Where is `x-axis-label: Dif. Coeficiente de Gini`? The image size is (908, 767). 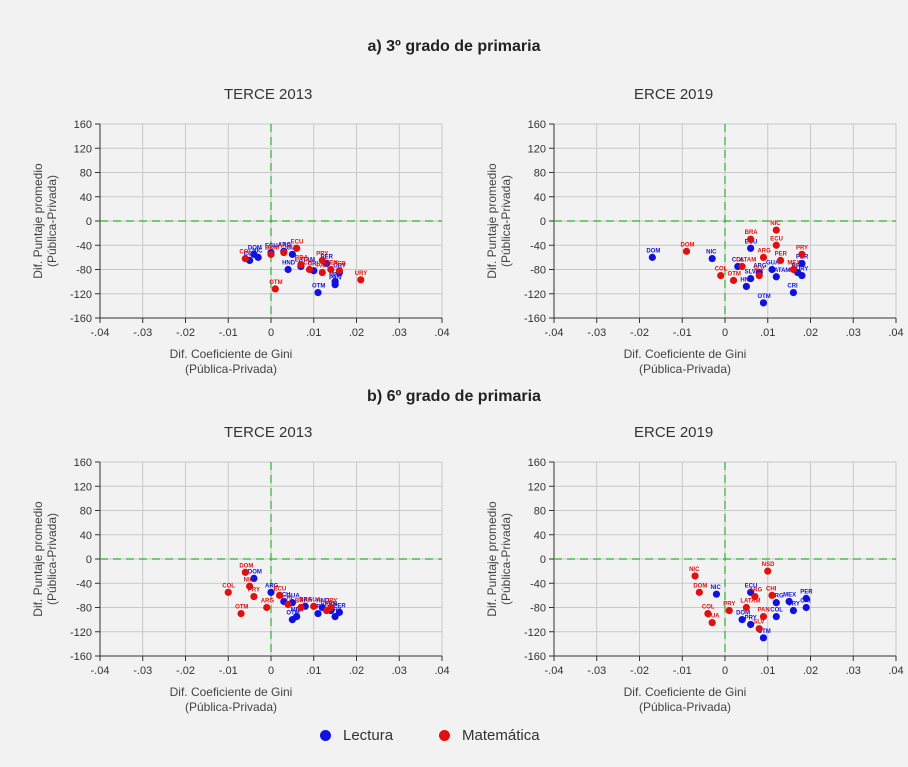
x-axis-label: Dif. Coeficiente de Gini is located at coordinates (685, 354).